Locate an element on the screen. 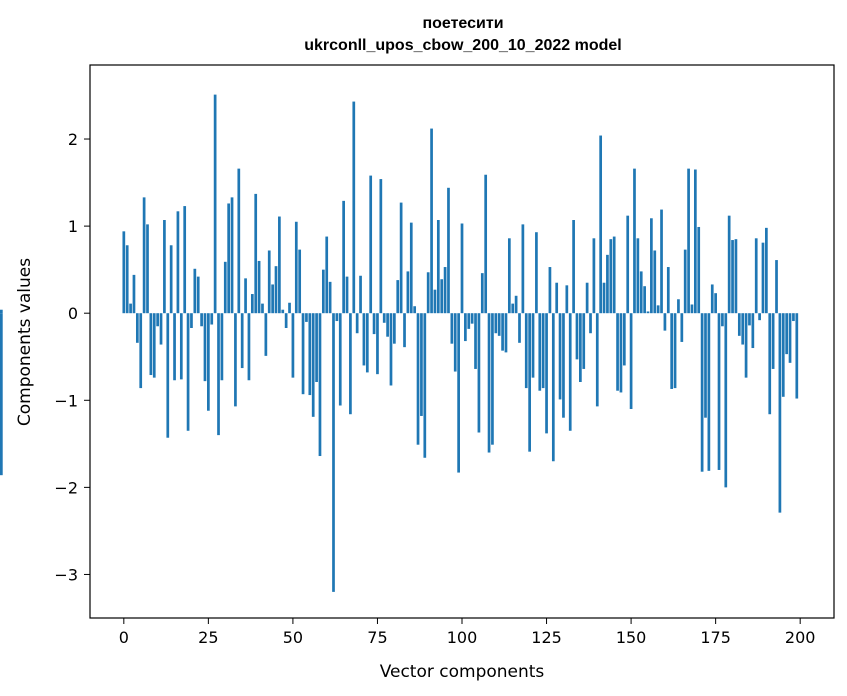 The height and width of the screenshot is (696, 847). x-axis-label: Vector components is located at coordinates (462, 672).